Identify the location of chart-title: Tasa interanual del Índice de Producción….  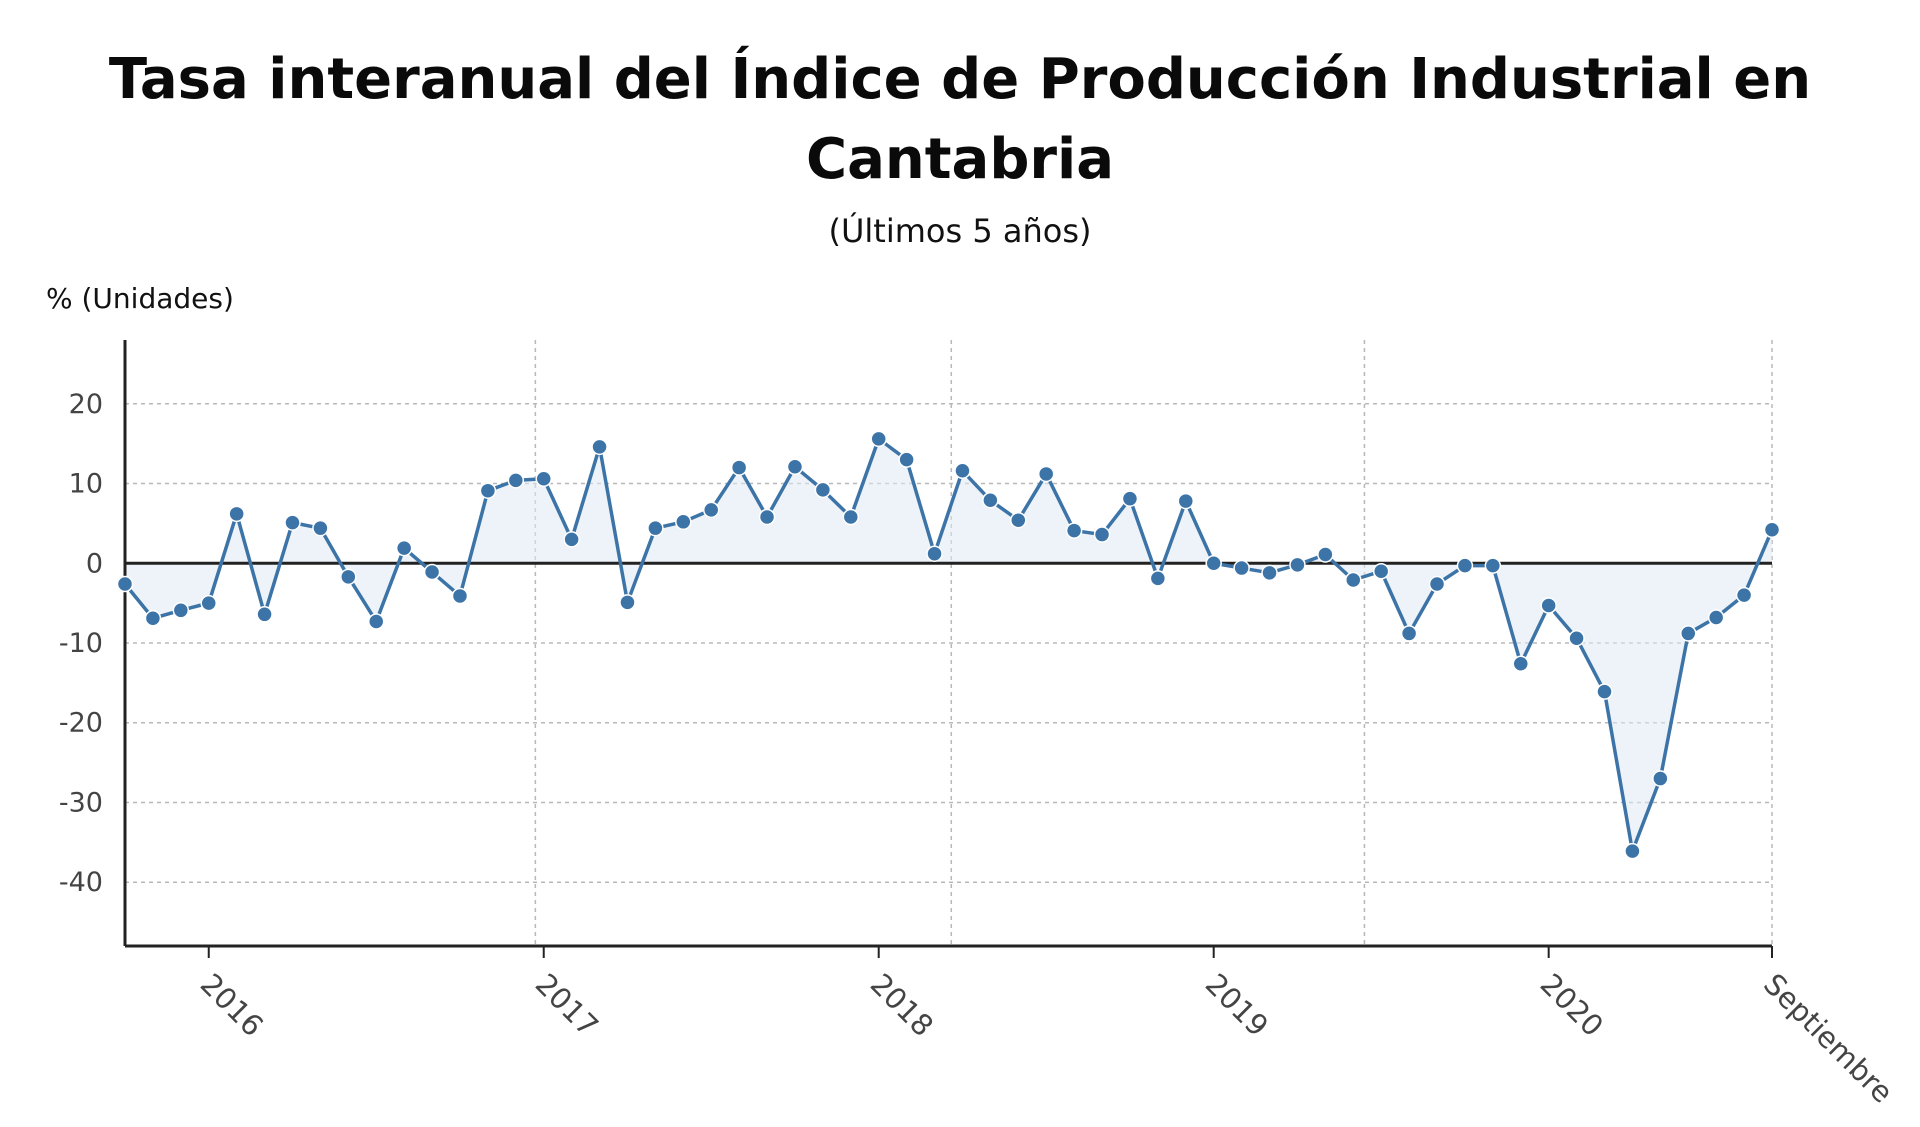
(960, 120).